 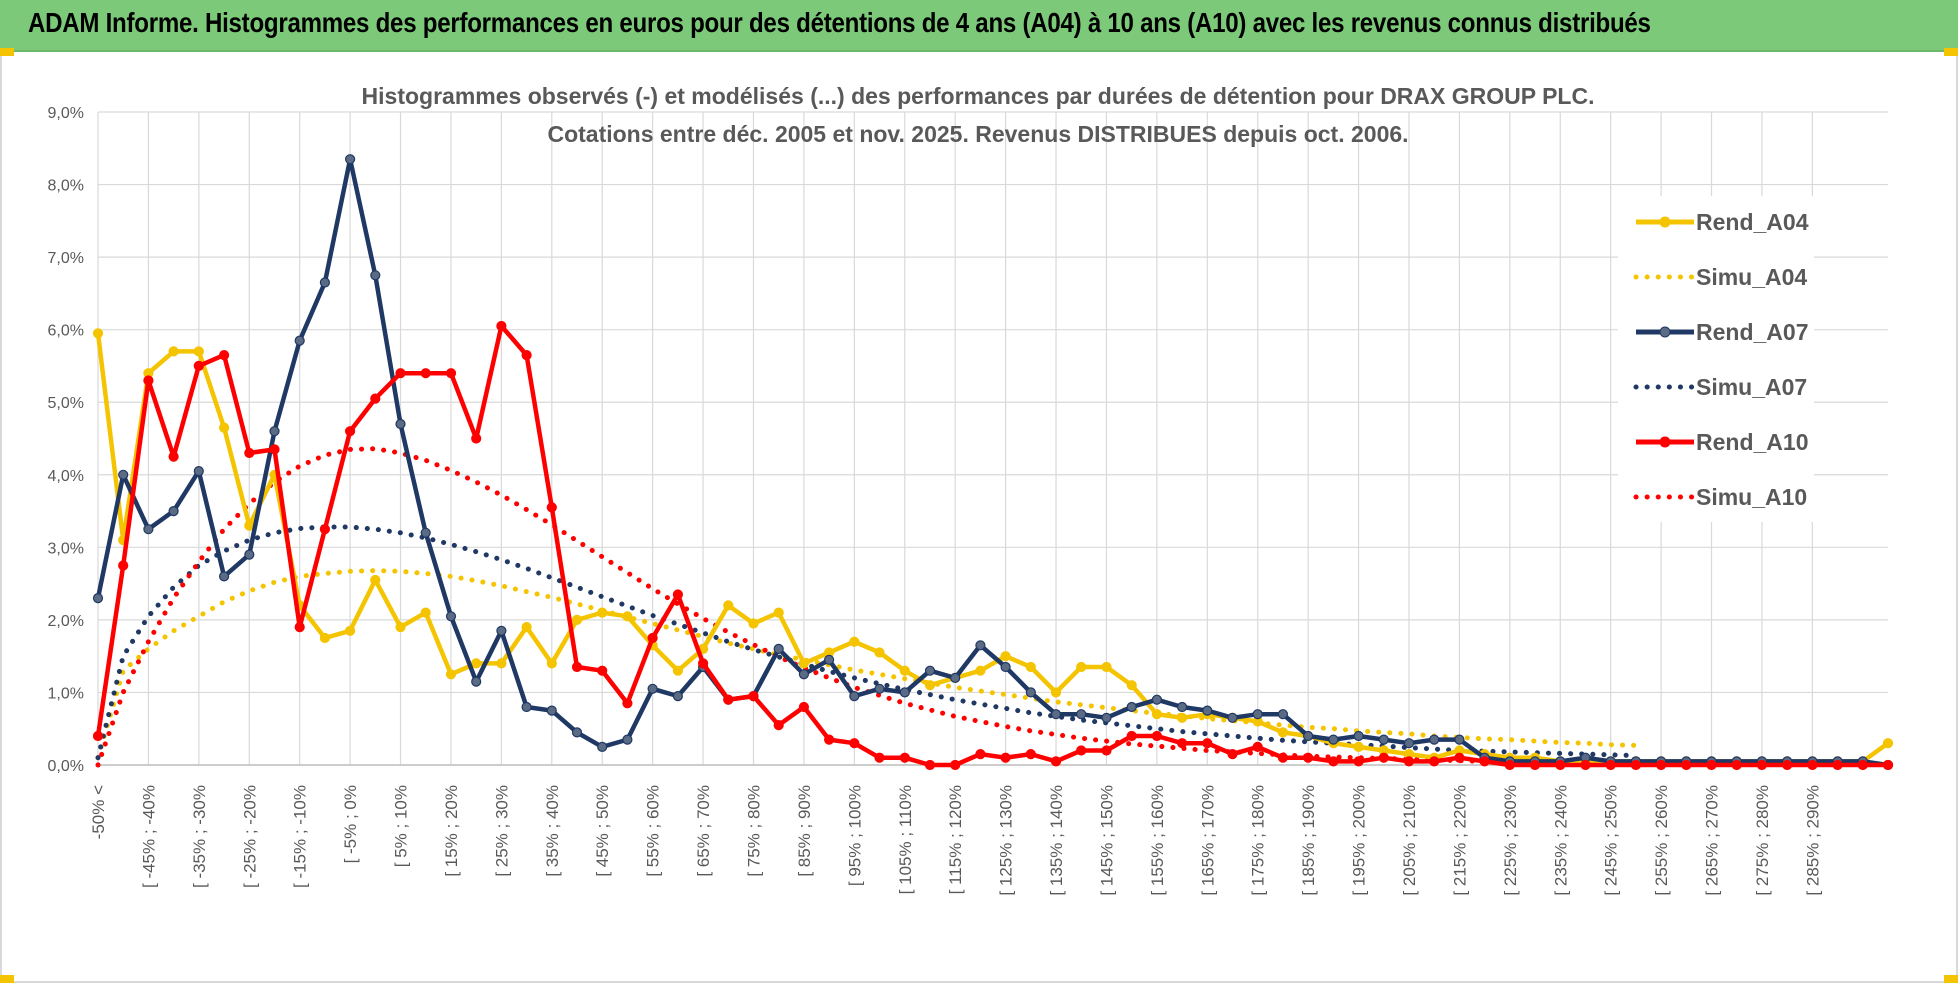 I want to click on y-tick-label: 2,0%, so click(x=66, y=621).